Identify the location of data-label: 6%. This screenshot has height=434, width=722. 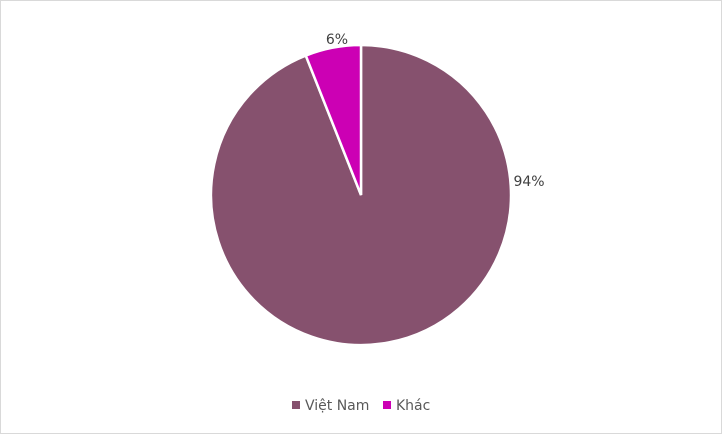
(337, 40).